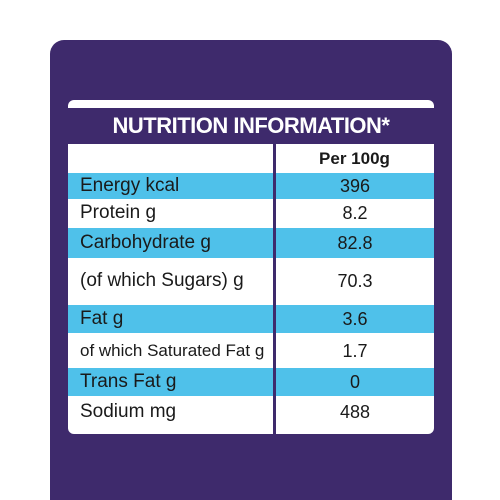 This screenshot has width=500, height=500. What do you see at coordinates (355, 411) in the screenshot?
I see `nutrient-value: 488` at bounding box center [355, 411].